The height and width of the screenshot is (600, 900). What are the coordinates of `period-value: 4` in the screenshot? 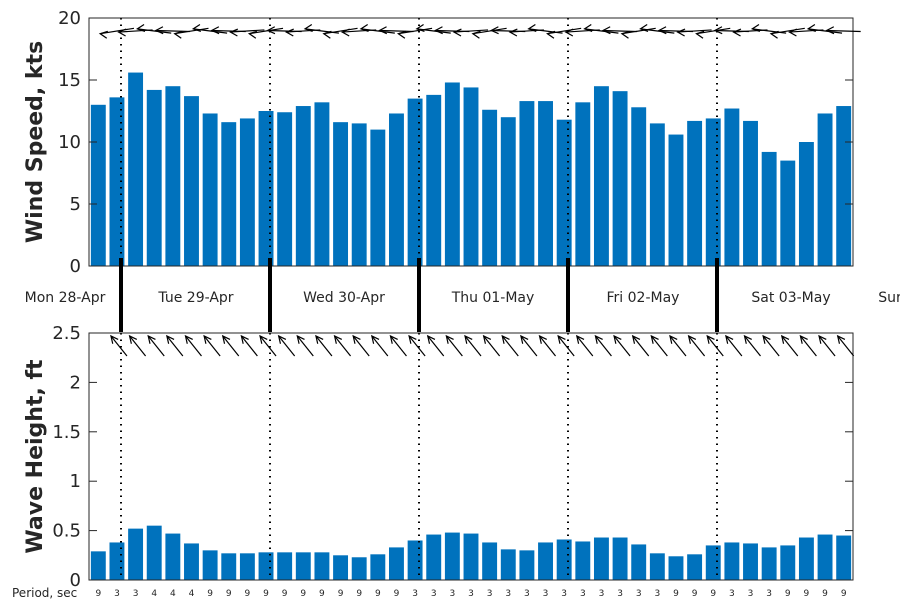 It's located at (154, 594).